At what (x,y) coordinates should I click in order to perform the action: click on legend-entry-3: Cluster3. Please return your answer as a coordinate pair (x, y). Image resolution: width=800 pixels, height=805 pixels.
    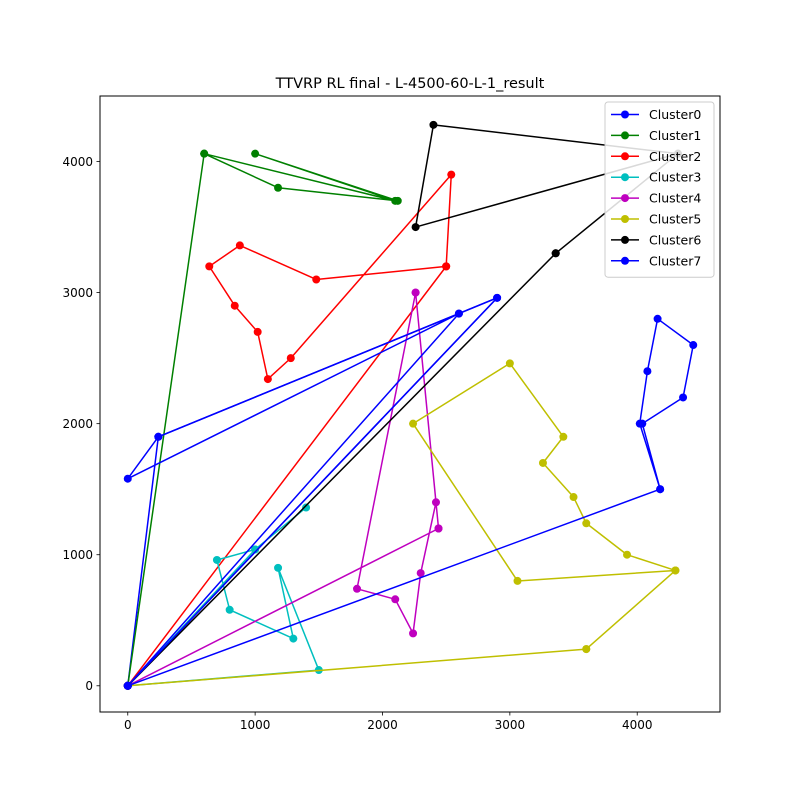
    Looking at the image, I should click on (656, 177).